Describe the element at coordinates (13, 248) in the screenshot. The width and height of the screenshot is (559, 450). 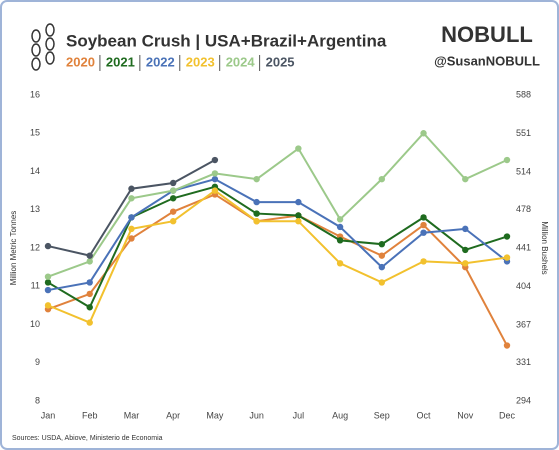
I see `y-axis-label: Million Metric Tonnes` at that location.